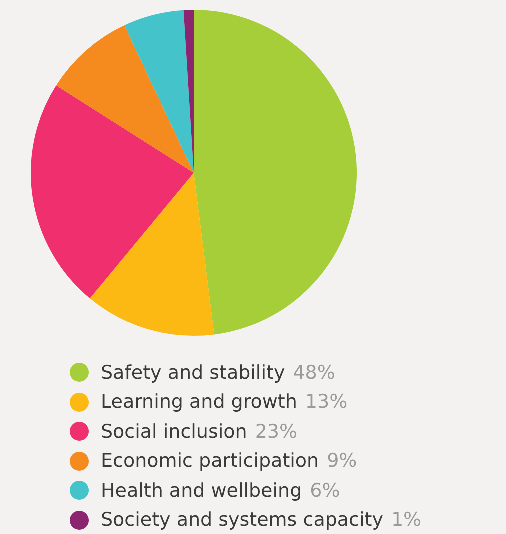  What do you see at coordinates (242, 520) in the screenshot?
I see `legend-label: Society and systems capacity` at bounding box center [242, 520].